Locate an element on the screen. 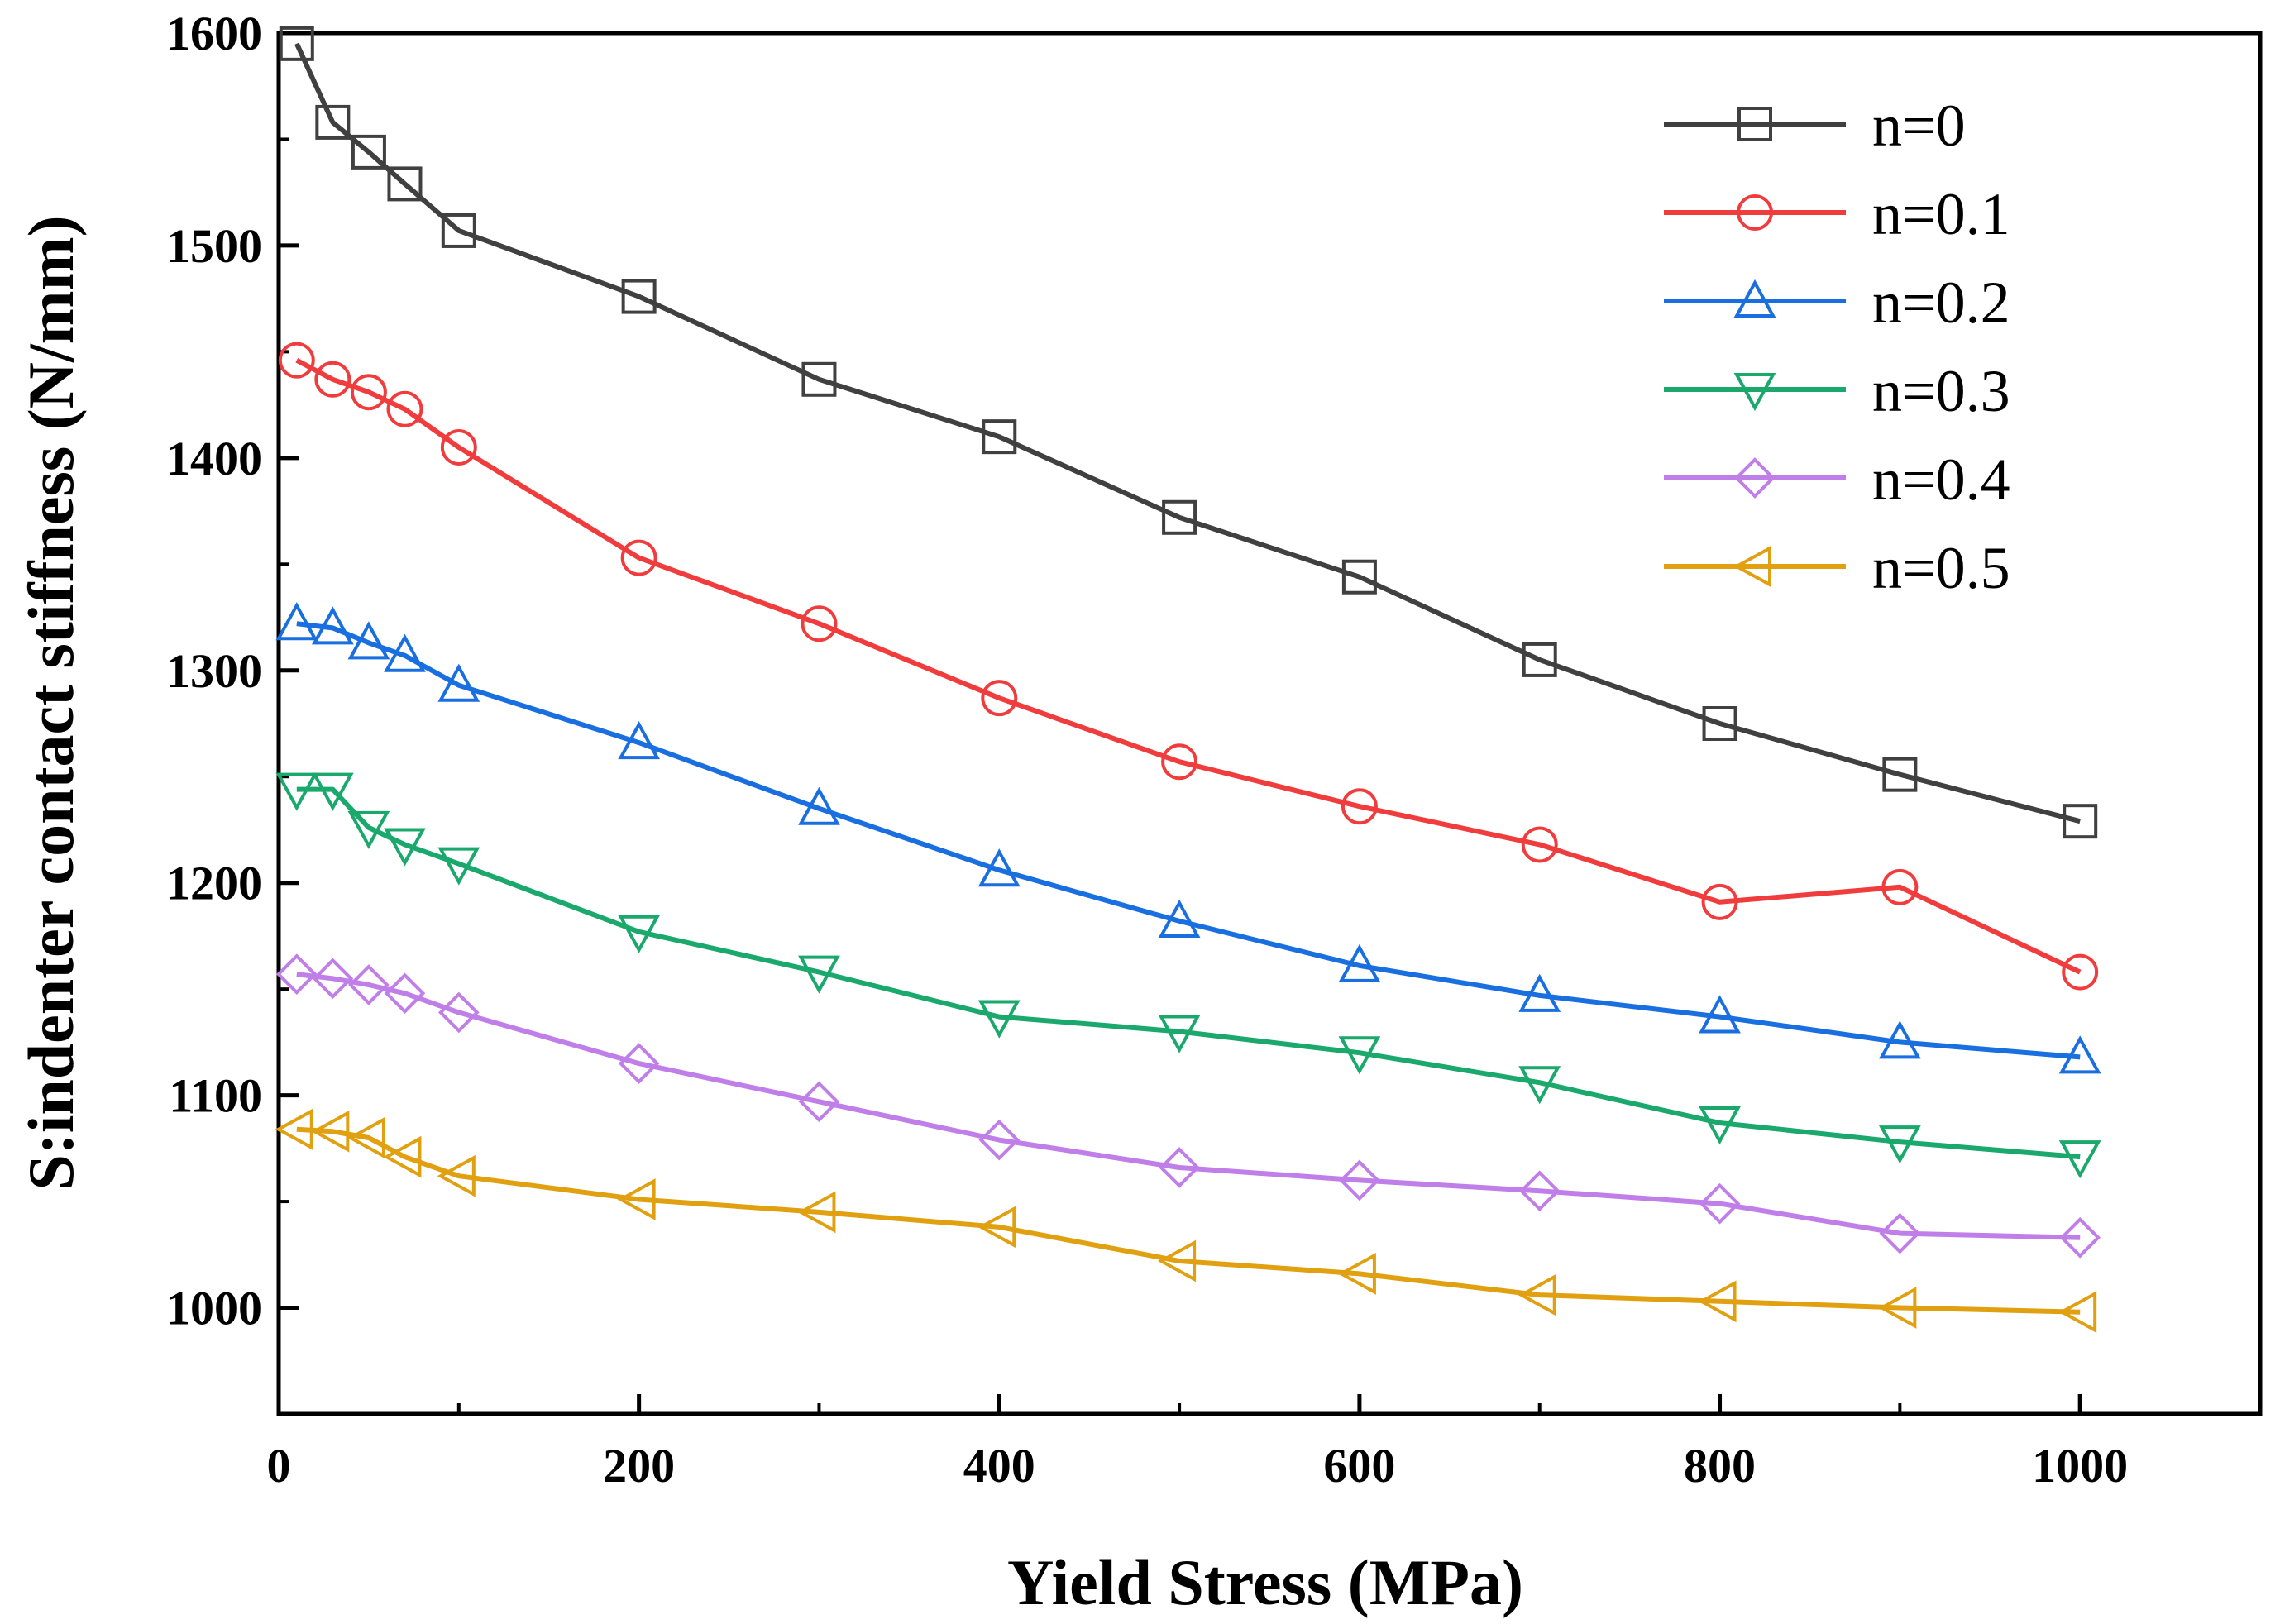 The image size is (2280, 1624). legend-item: n=0.1 is located at coordinates (1837, 214).